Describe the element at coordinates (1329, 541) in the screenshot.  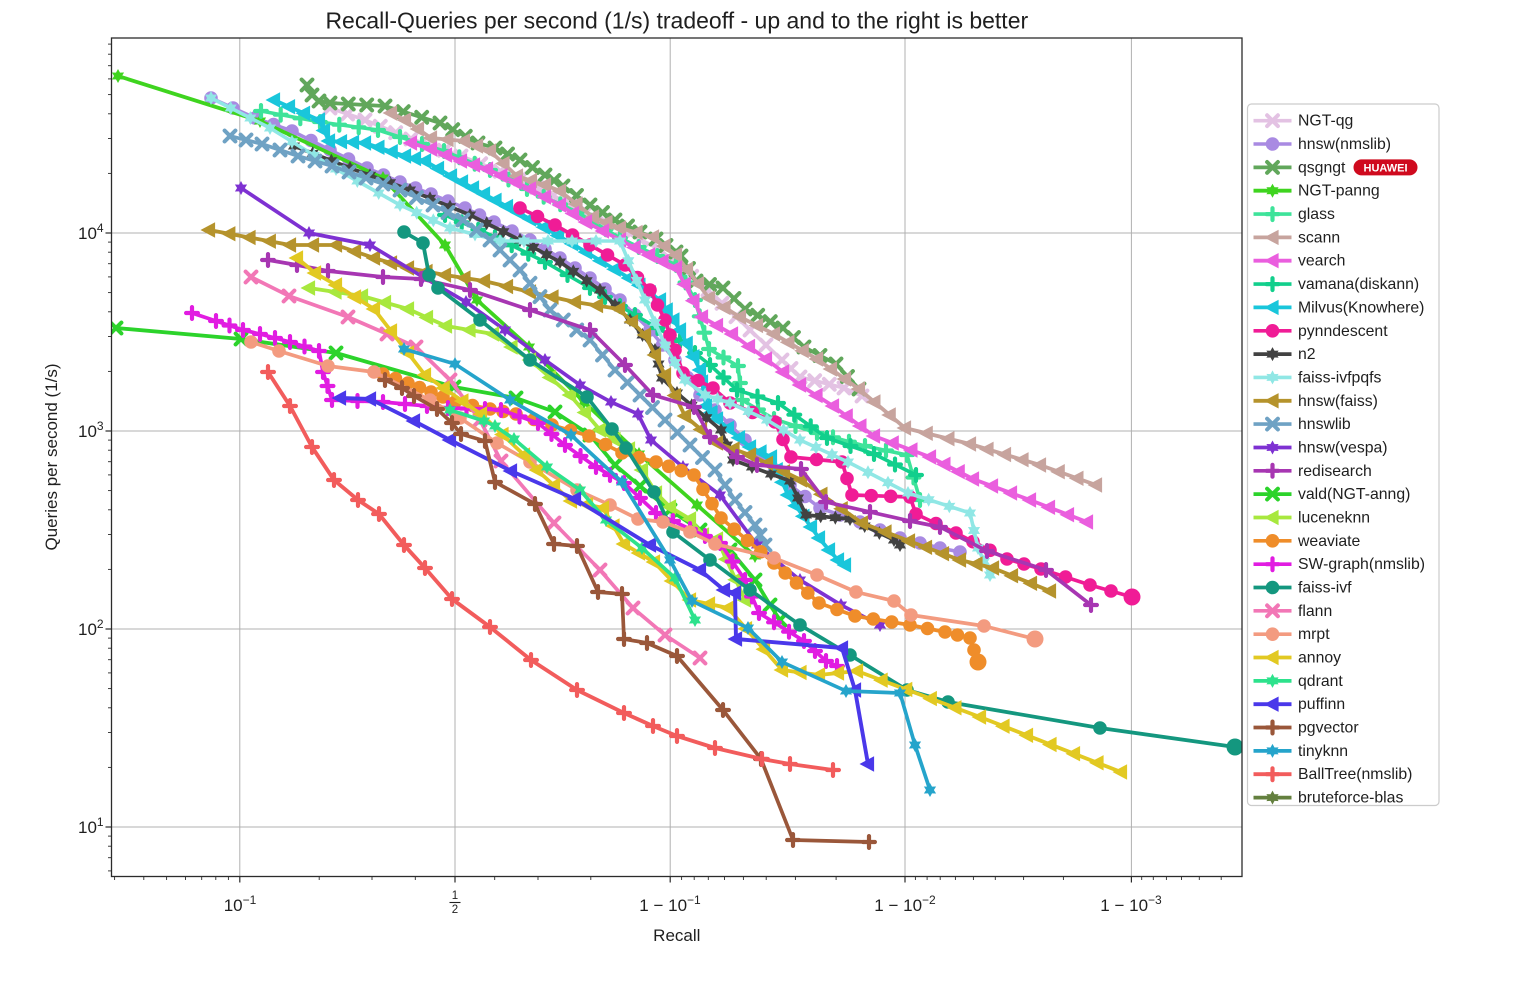
I see `svg-text: weaviate` at that location.